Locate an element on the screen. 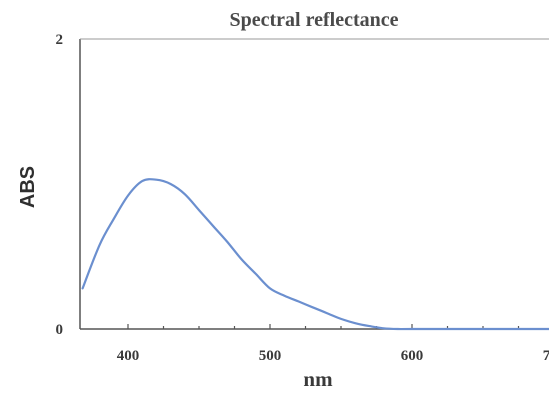 This screenshot has width=549, height=393. y-tick-label: 2 is located at coordinates (60, 40).